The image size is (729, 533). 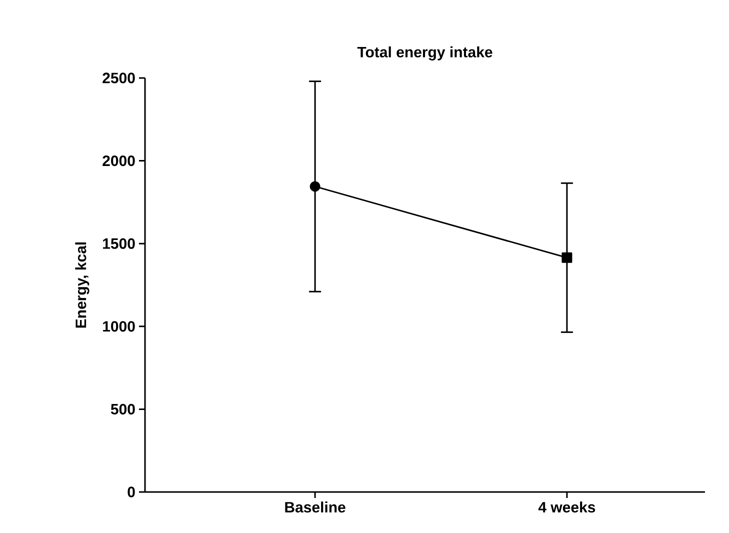 I want to click on y-axis-title: Energy, kcal, so click(x=82, y=285).